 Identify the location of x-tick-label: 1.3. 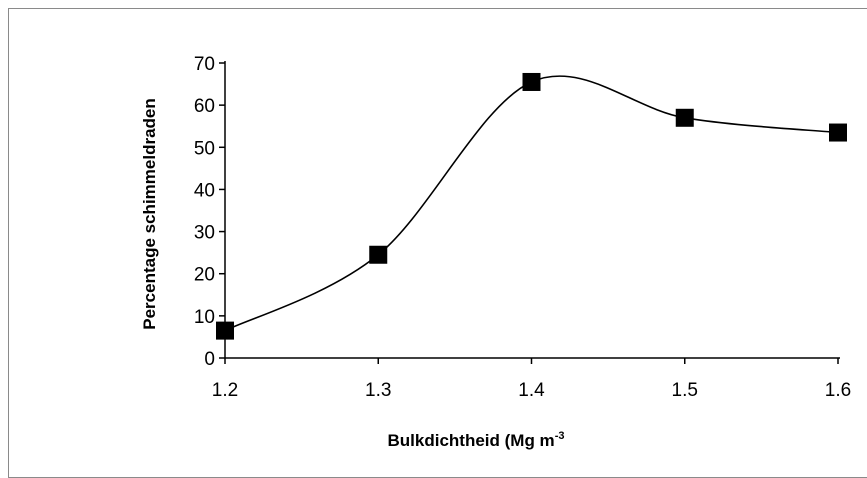
(378, 390).